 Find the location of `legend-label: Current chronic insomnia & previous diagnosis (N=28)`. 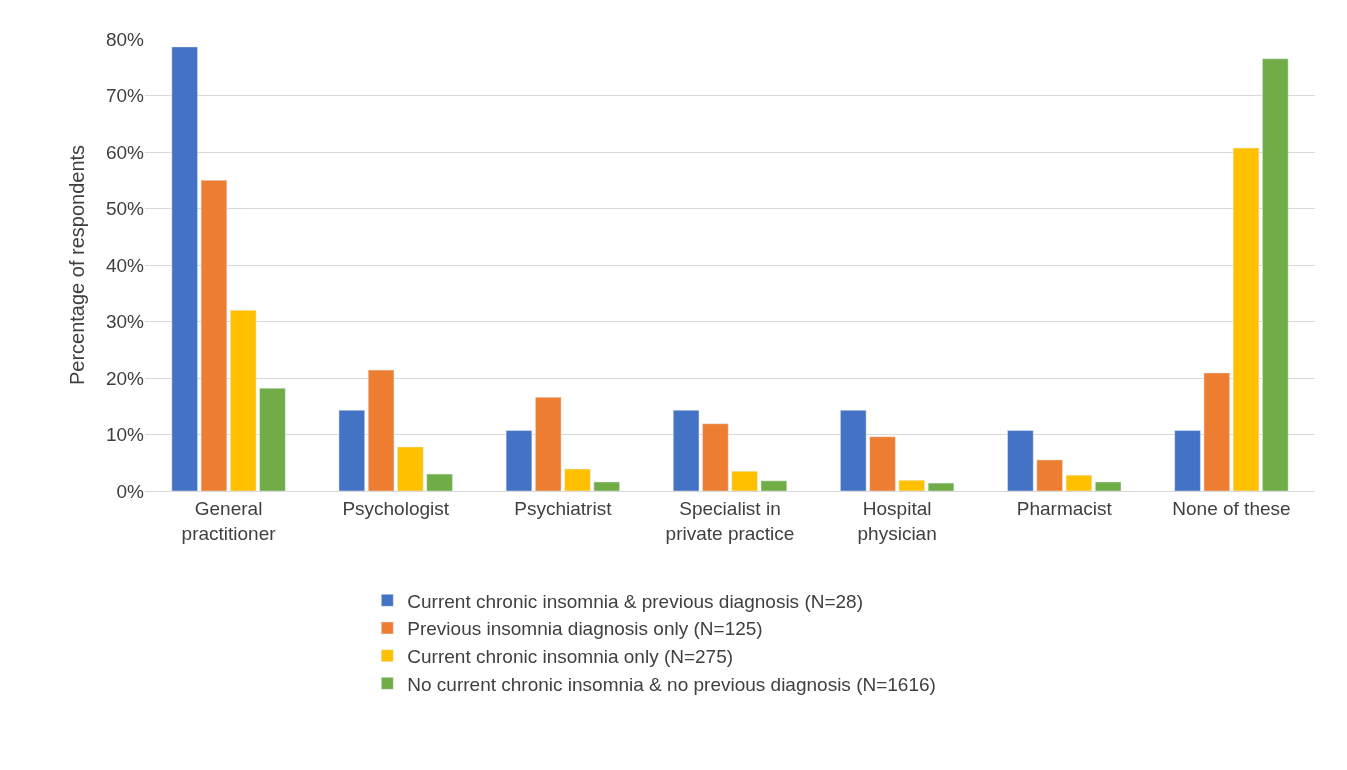

legend-label: Current chronic insomnia & previous diagnosis (N=28) is located at coordinates (635, 601).